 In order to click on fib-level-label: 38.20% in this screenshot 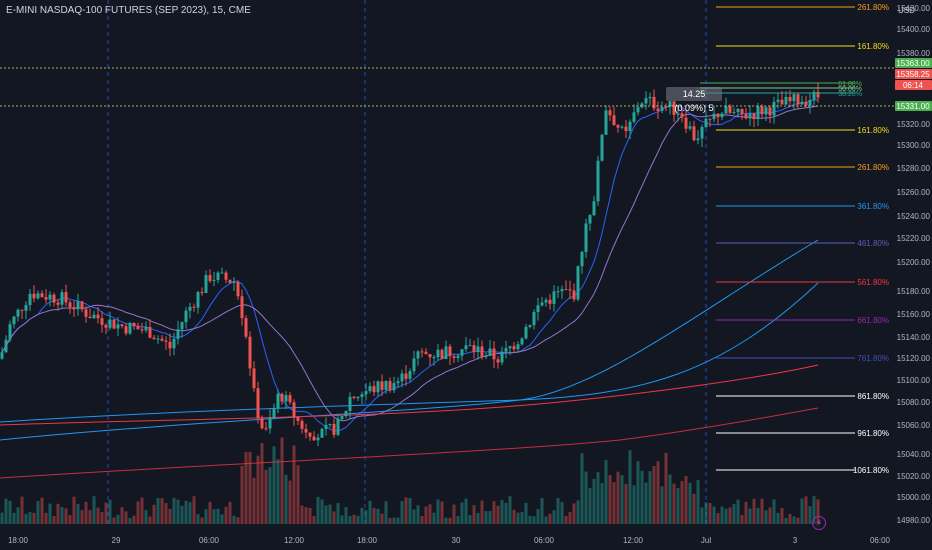, I will do `click(850, 94)`.